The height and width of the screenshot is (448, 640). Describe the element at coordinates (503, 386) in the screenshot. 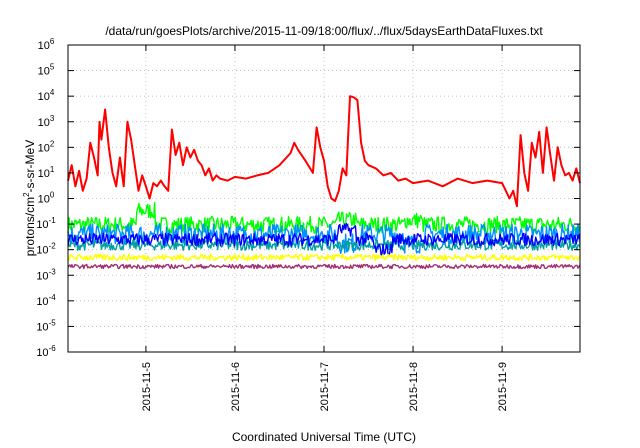

I see `x-tick-label: 2015-11-9` at that location.